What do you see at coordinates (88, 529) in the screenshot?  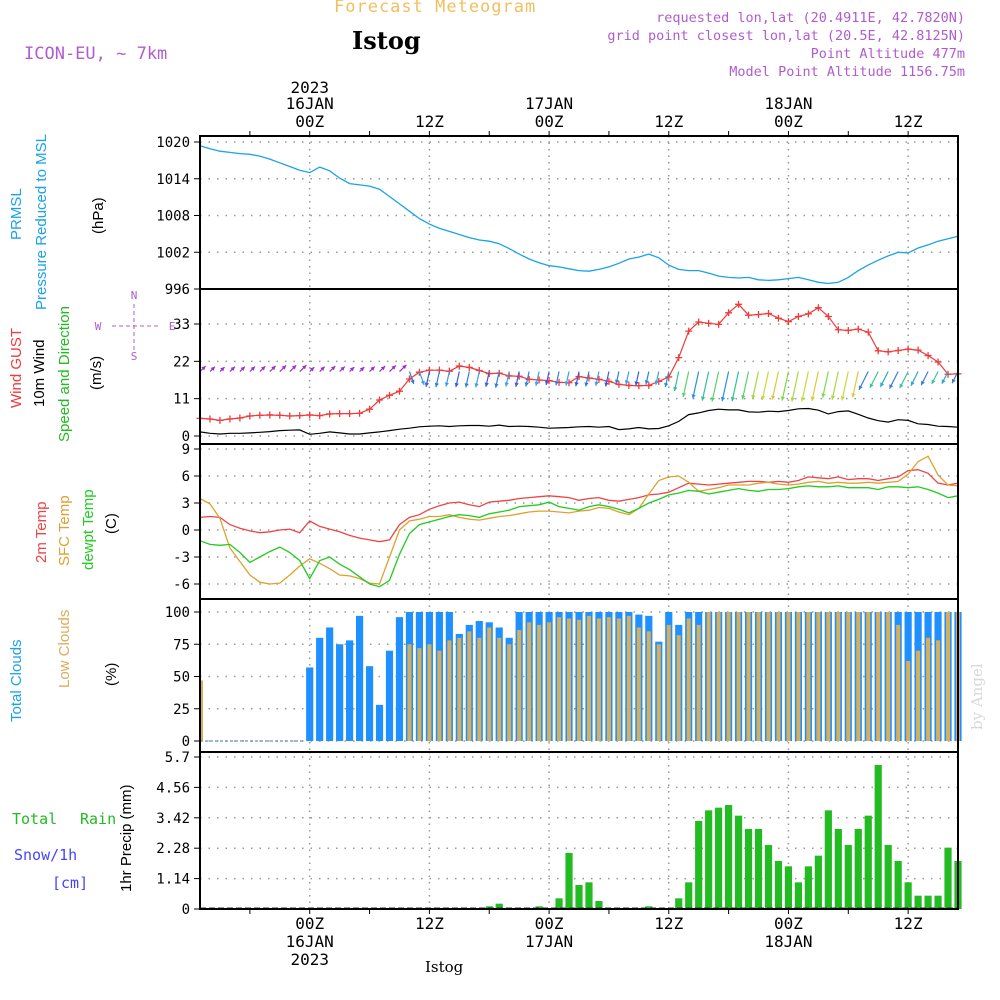 I see `temp-dewpt-label: dewpt Temp` at bounding box center [88, 529].